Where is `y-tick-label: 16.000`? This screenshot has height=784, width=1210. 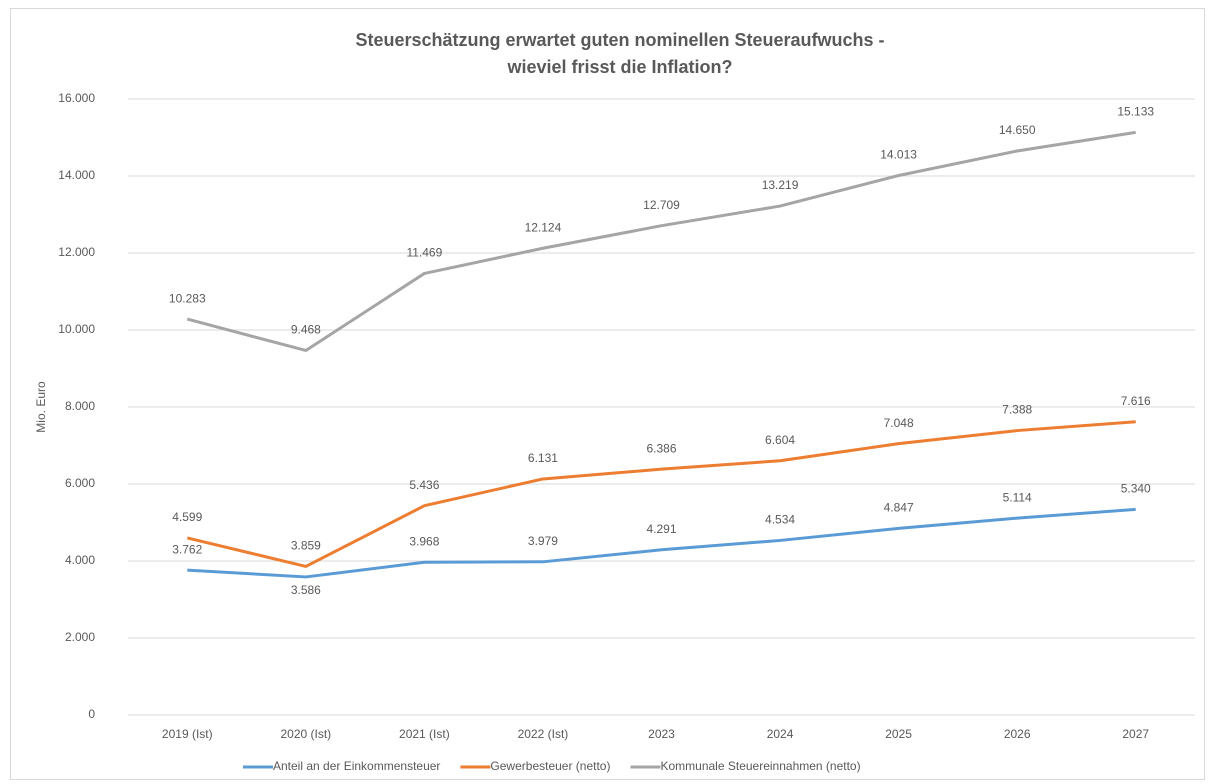 y-tick-label: 16.000 is located at coordinates (76, 98).